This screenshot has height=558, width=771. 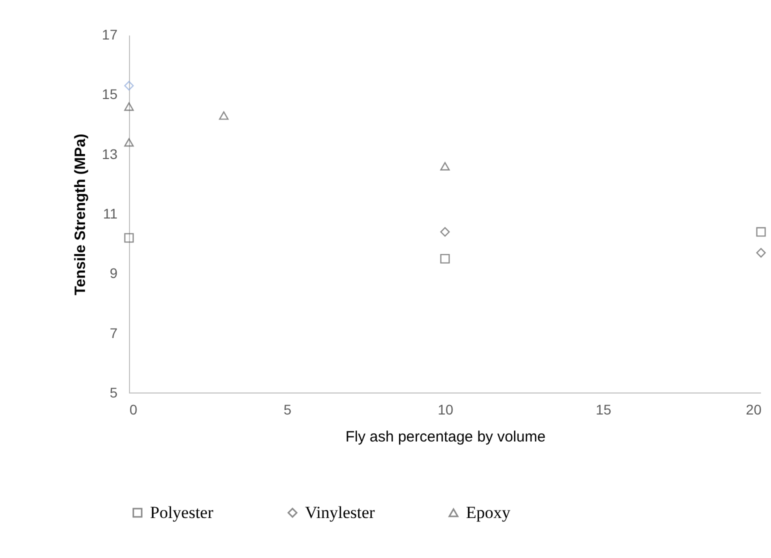 What do you see at coordinates (110, 214) in the screenshot?
I see `y-tick-label: 11` at bounding box center [110, 214].